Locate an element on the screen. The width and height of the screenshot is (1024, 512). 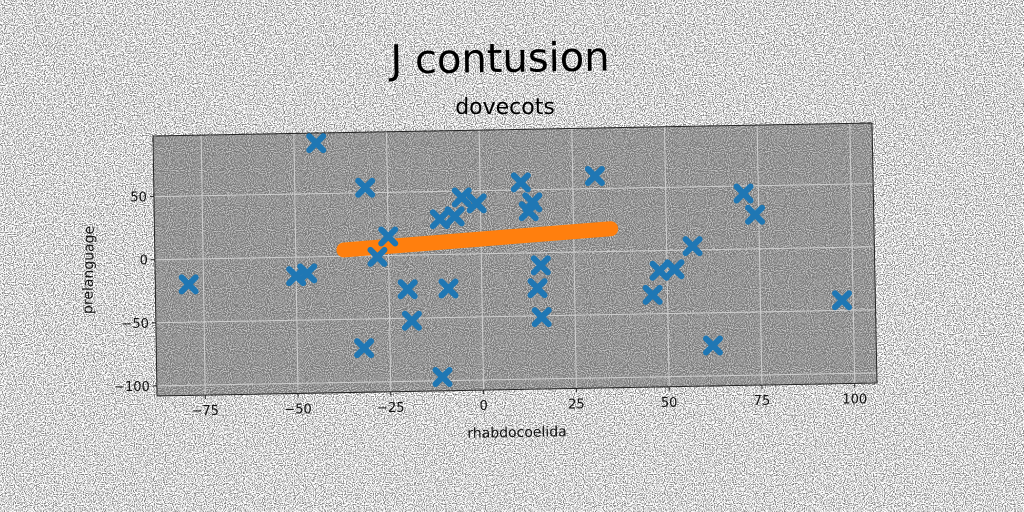
chart-title: J contusion is located at coordinates (498, 58).